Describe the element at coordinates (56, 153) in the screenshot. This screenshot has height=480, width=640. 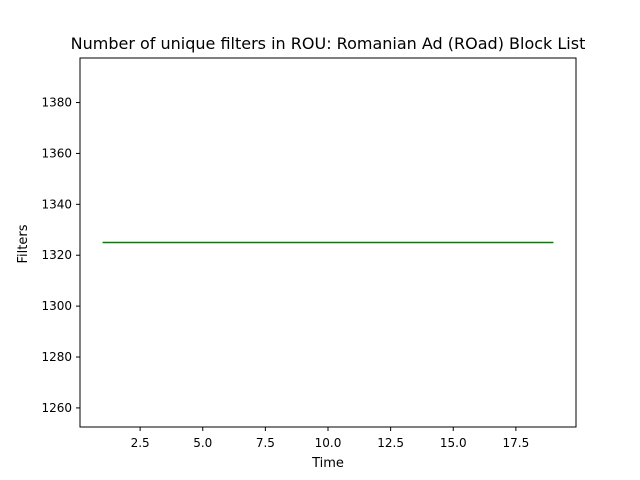
I see `y-tick-label: 1360` at that location.